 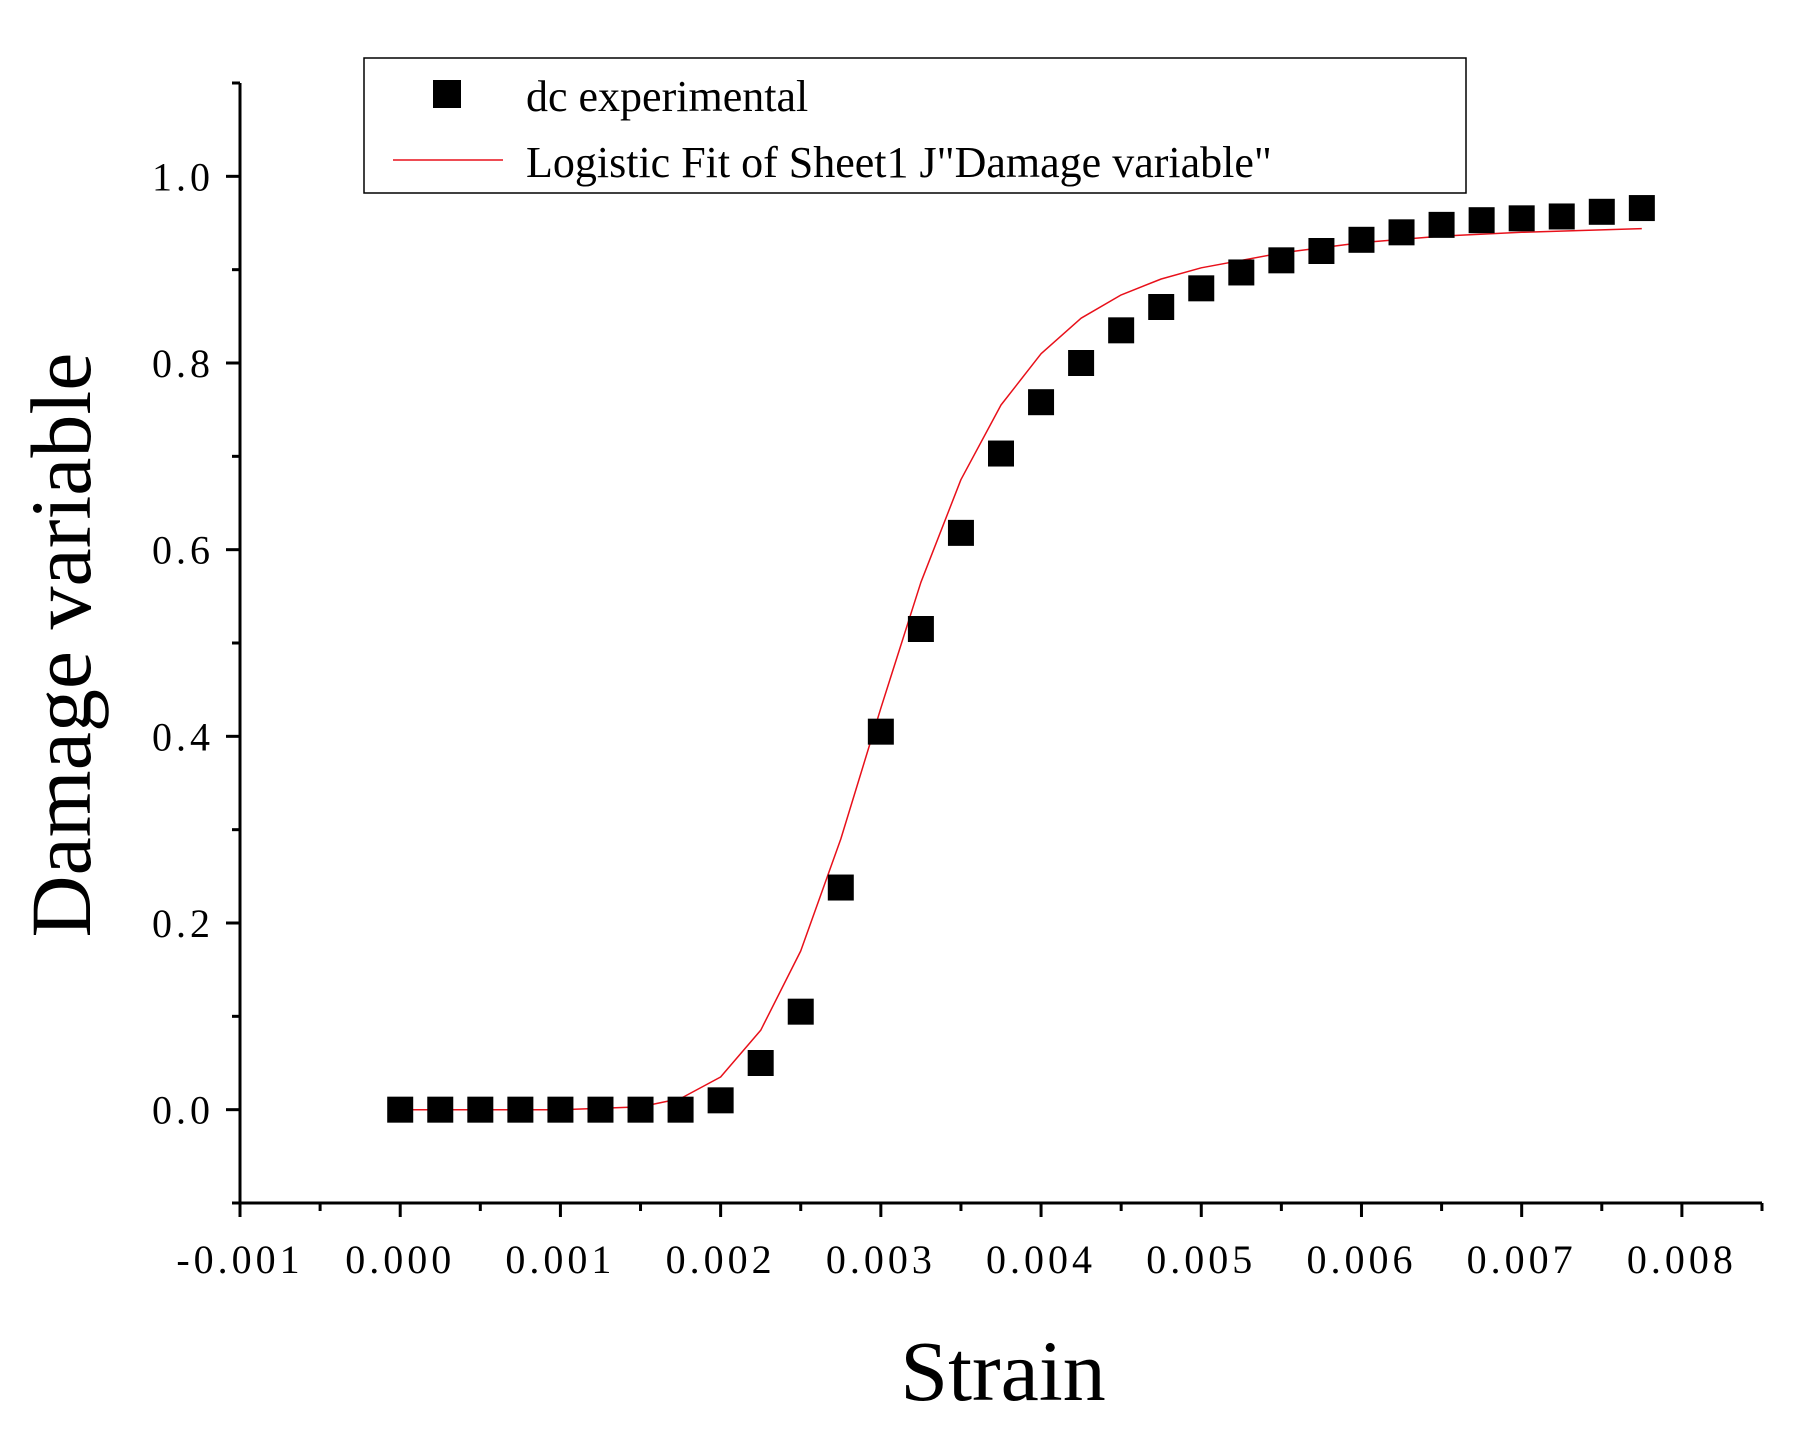 I want to click on legend-label-experimental: dc experimental, so click(x=667, y=96).